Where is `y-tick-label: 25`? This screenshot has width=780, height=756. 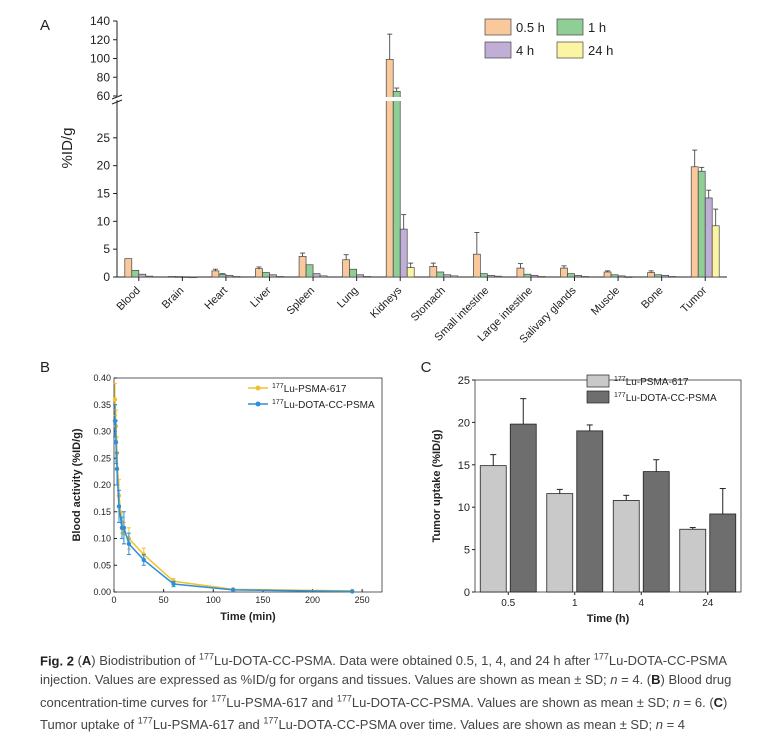 y-tick-label: 25 is located at coordinates (464, 381).